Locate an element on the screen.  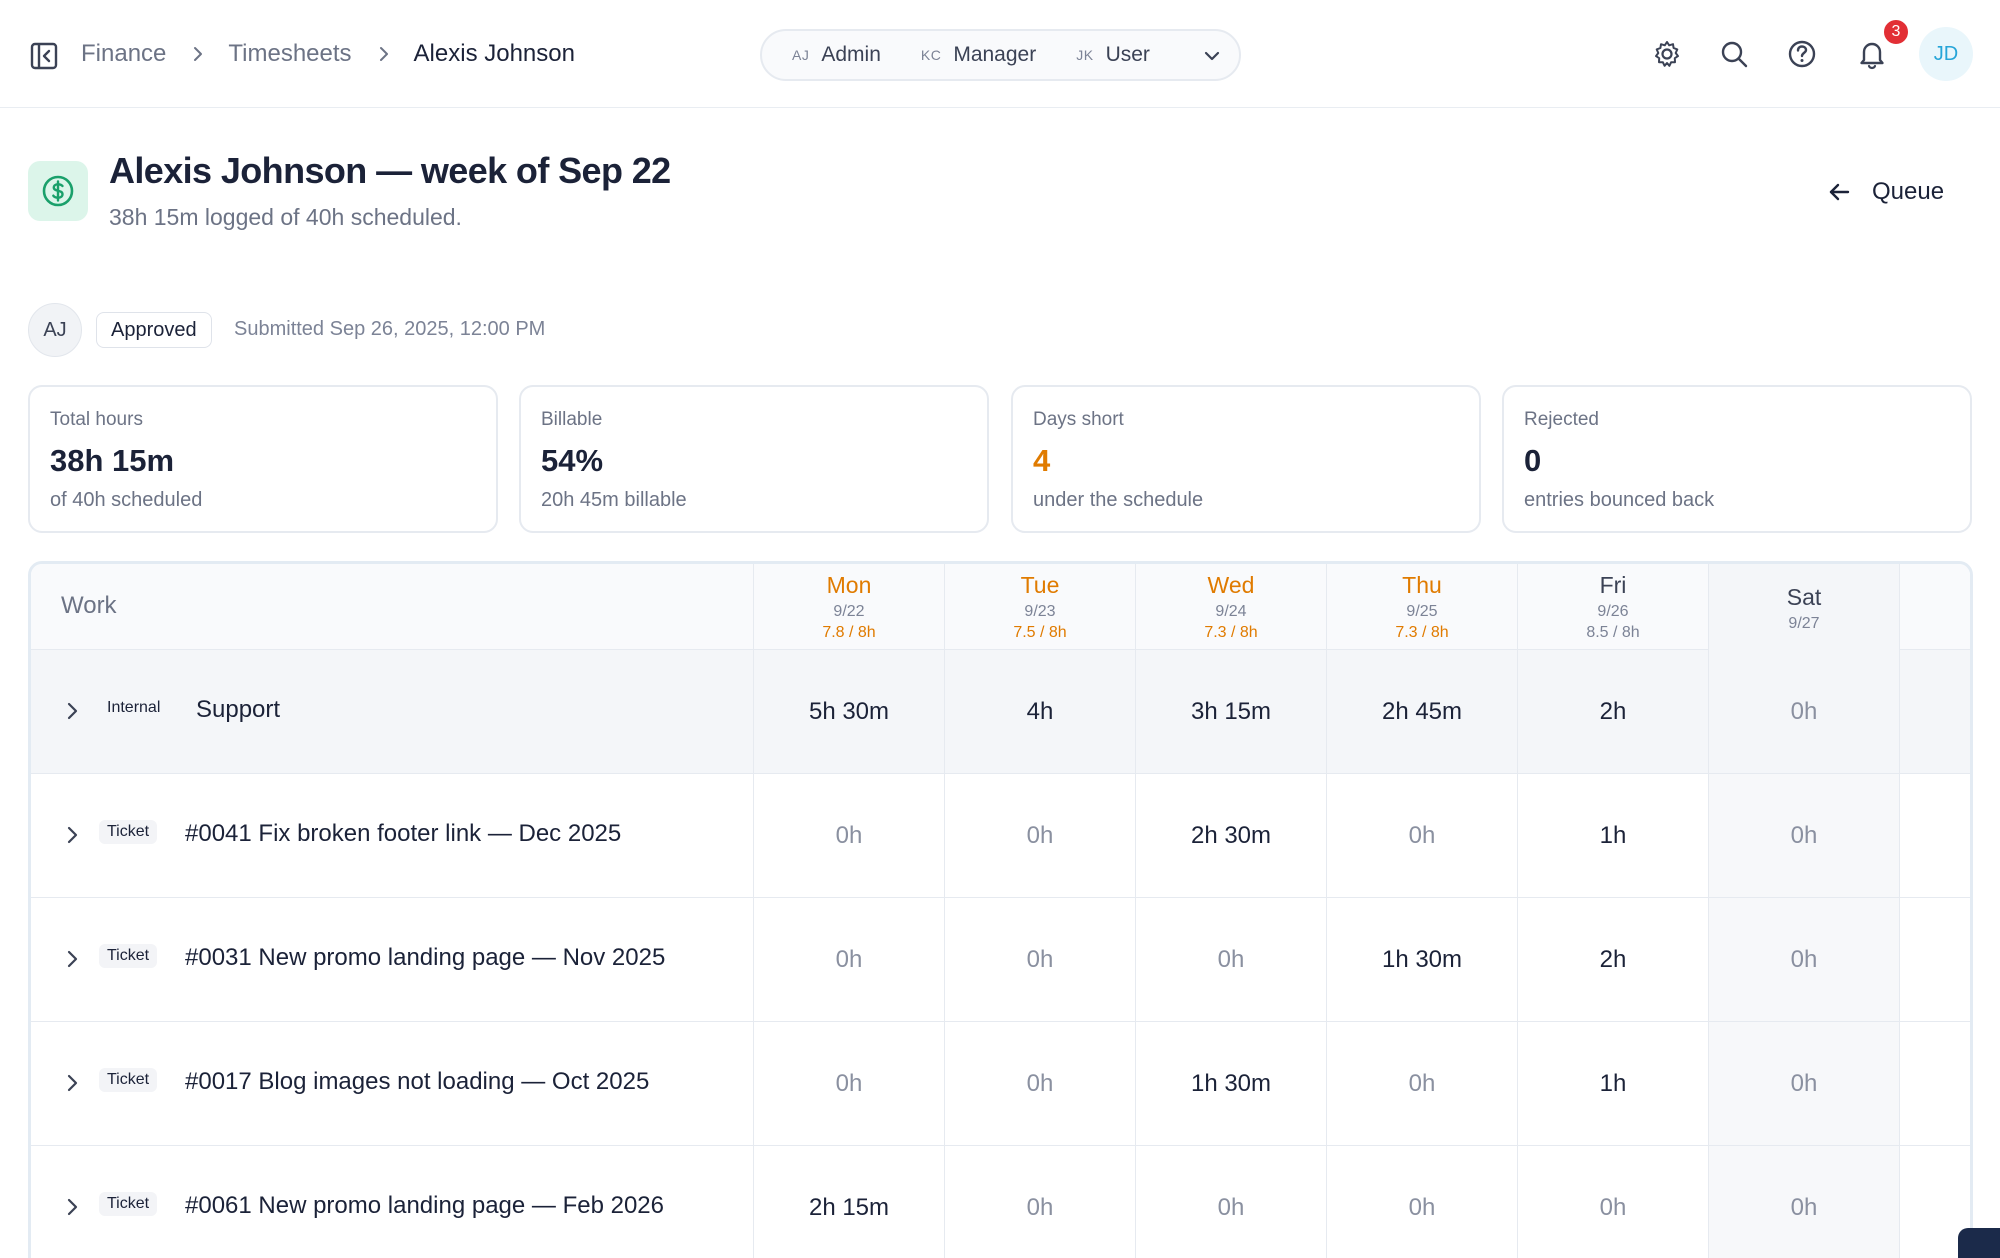
breadcrumb-timesheets: Timesheets is located at coordinates (290, 53).